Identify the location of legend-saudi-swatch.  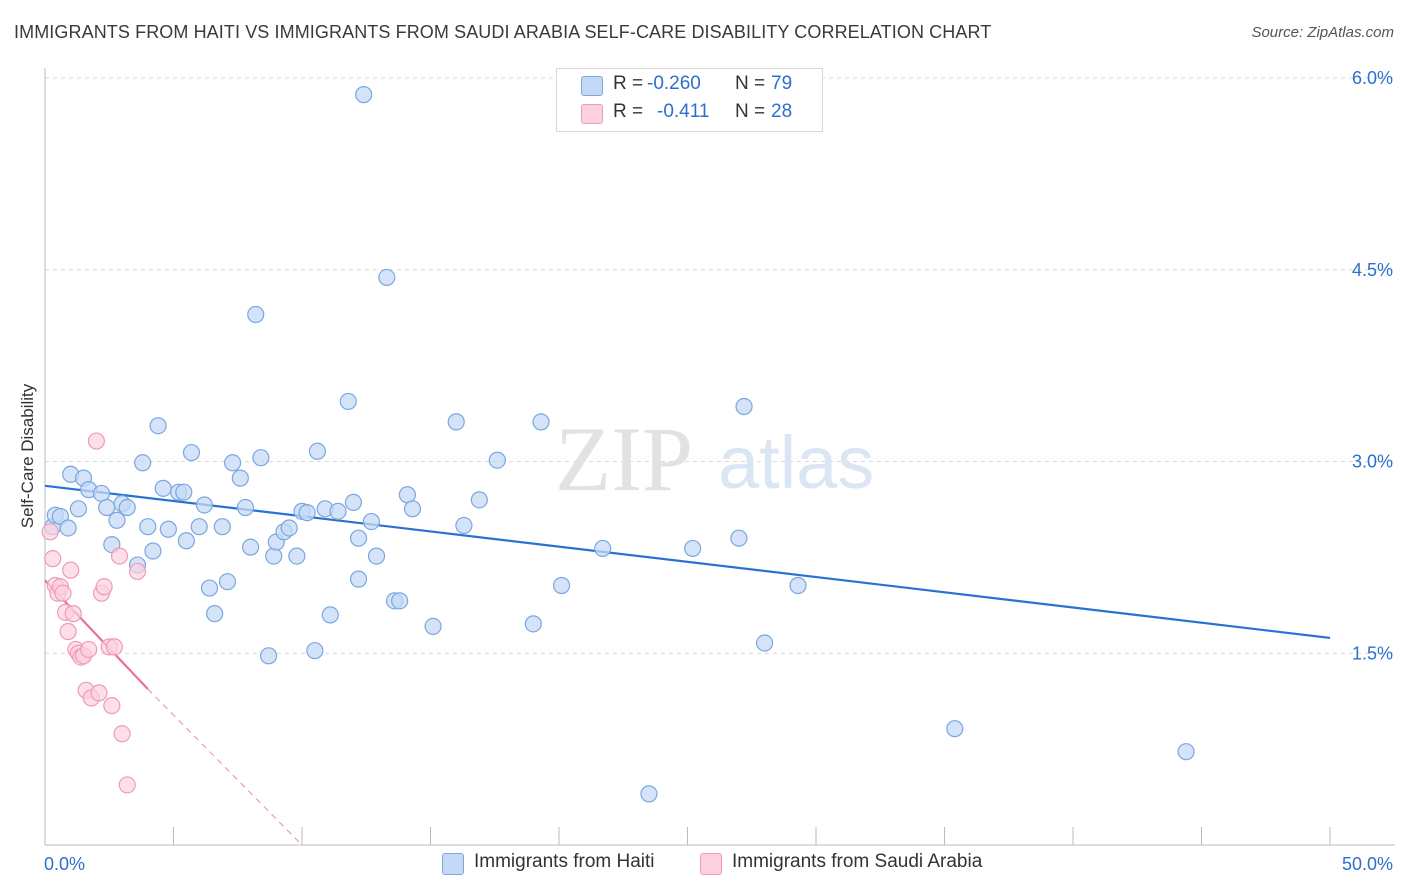
(711, 864).